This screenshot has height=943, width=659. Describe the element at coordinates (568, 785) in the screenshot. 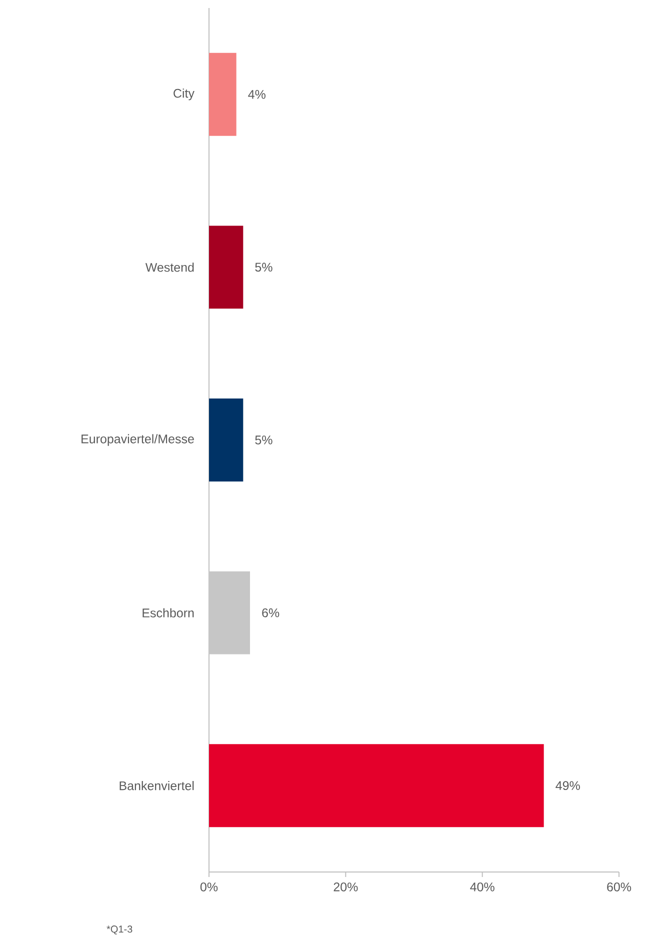

I see `data-label: 49%` at that location.